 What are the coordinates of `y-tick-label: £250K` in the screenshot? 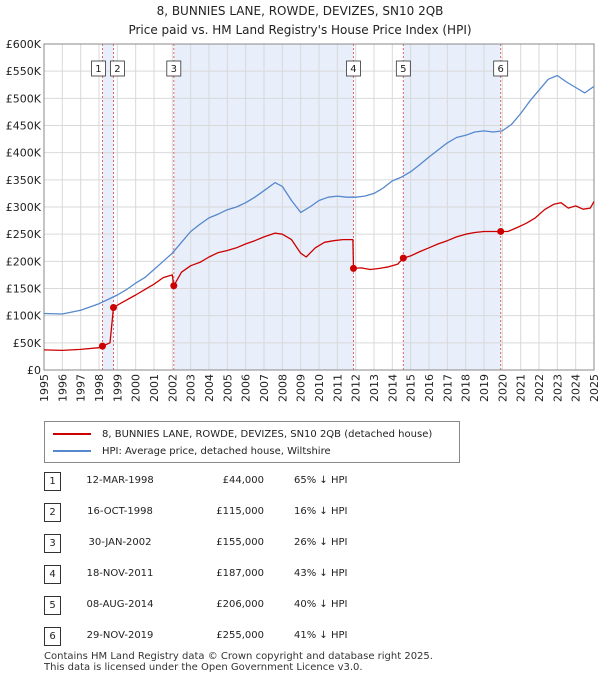 It's located at (24, 234).